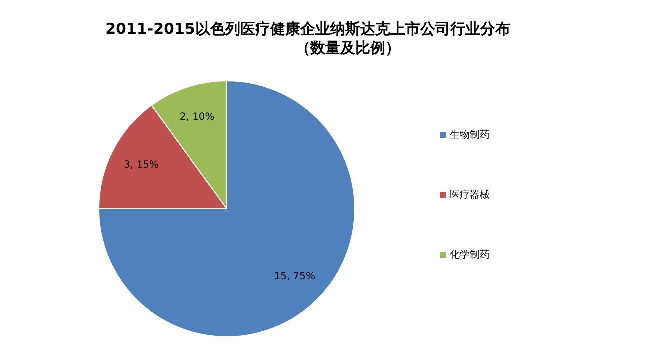  Describe the element at coordinates (470, 135) in the screenshot. I see `legend-label: 生物制药` at that location.